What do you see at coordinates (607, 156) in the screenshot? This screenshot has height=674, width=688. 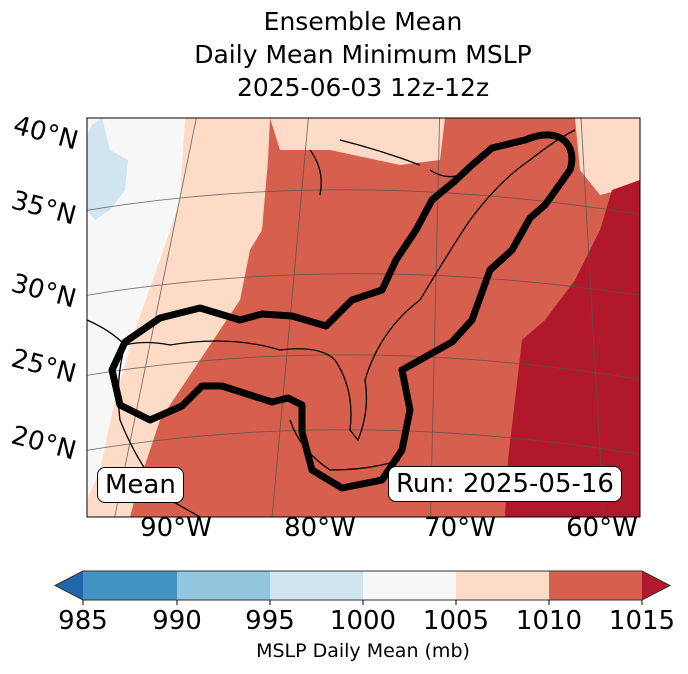 I see `field-1005-ne` at bounding box center [607, 156].